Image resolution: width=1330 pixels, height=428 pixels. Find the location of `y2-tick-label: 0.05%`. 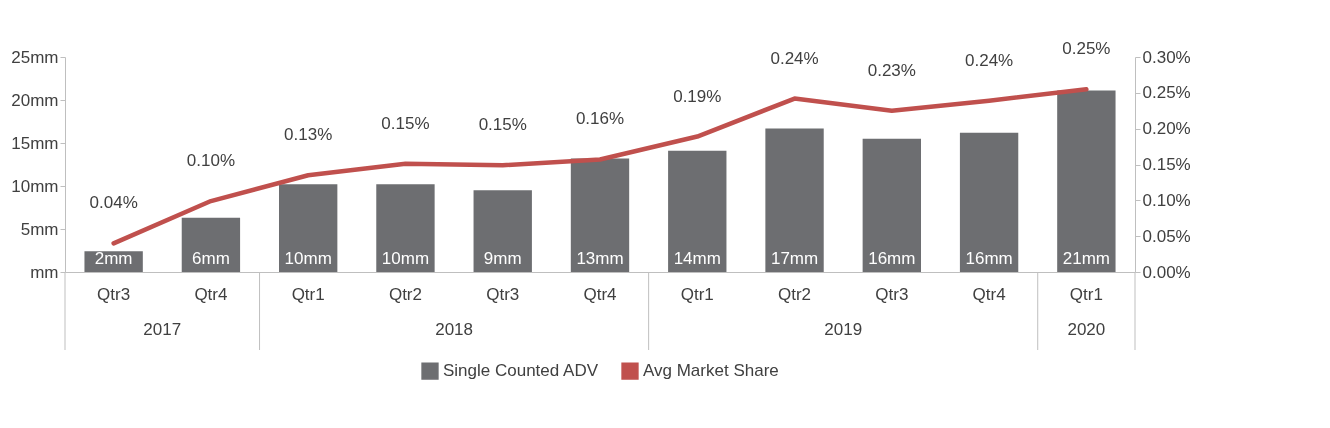

y2-tick-label: 0.05% is located at coordinates (1166, 236).